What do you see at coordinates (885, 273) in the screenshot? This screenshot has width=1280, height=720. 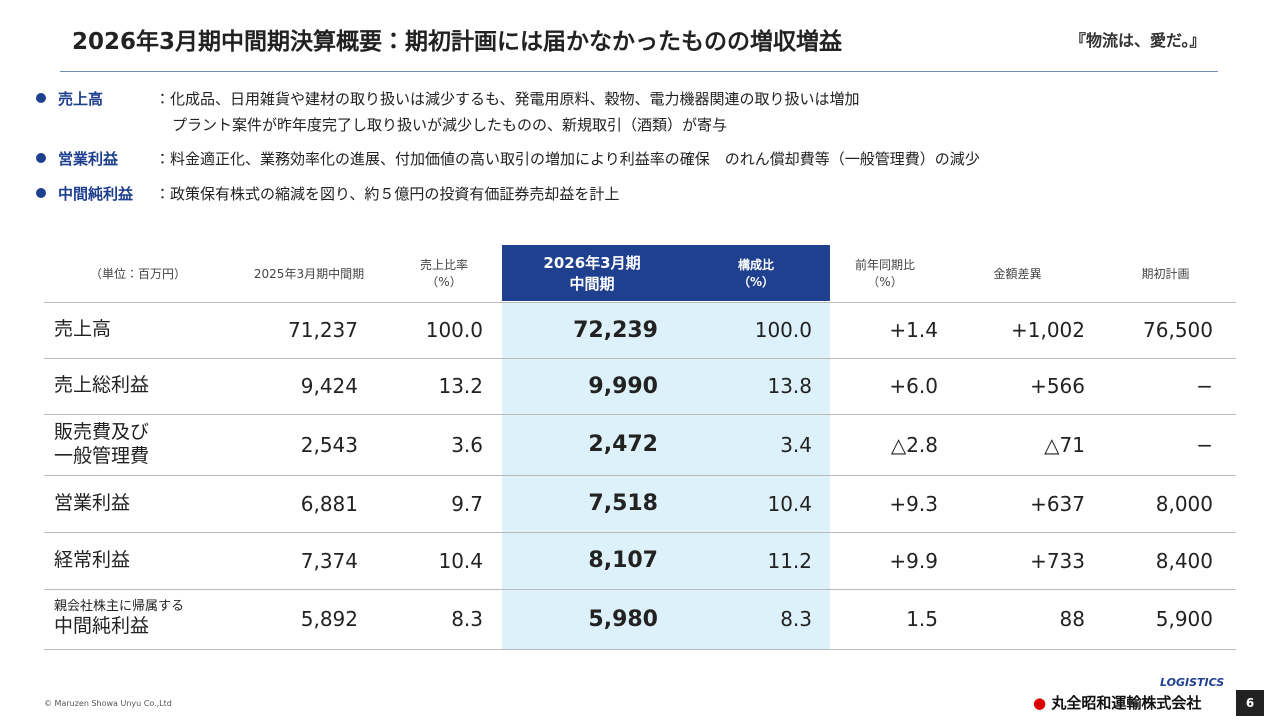 I see `column-header: 前年同期比 （%）` at bounding box center [885, 273].